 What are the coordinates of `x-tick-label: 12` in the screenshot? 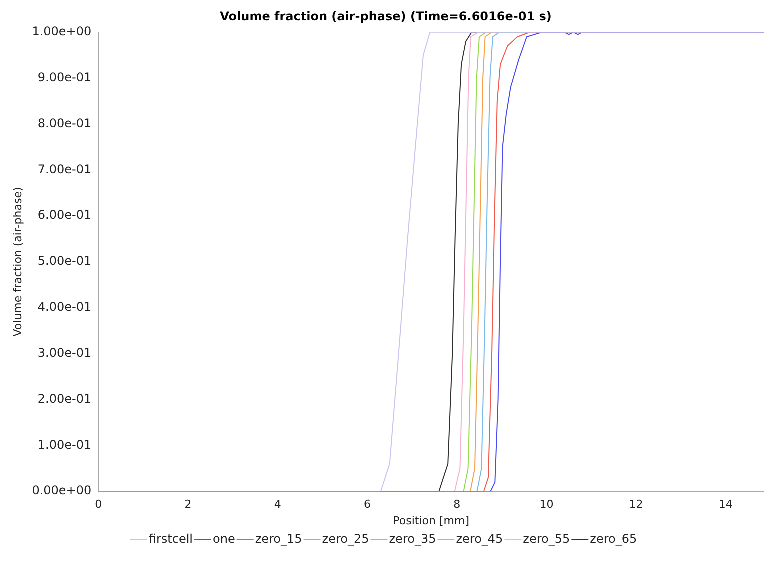 It's located at (636, 505).